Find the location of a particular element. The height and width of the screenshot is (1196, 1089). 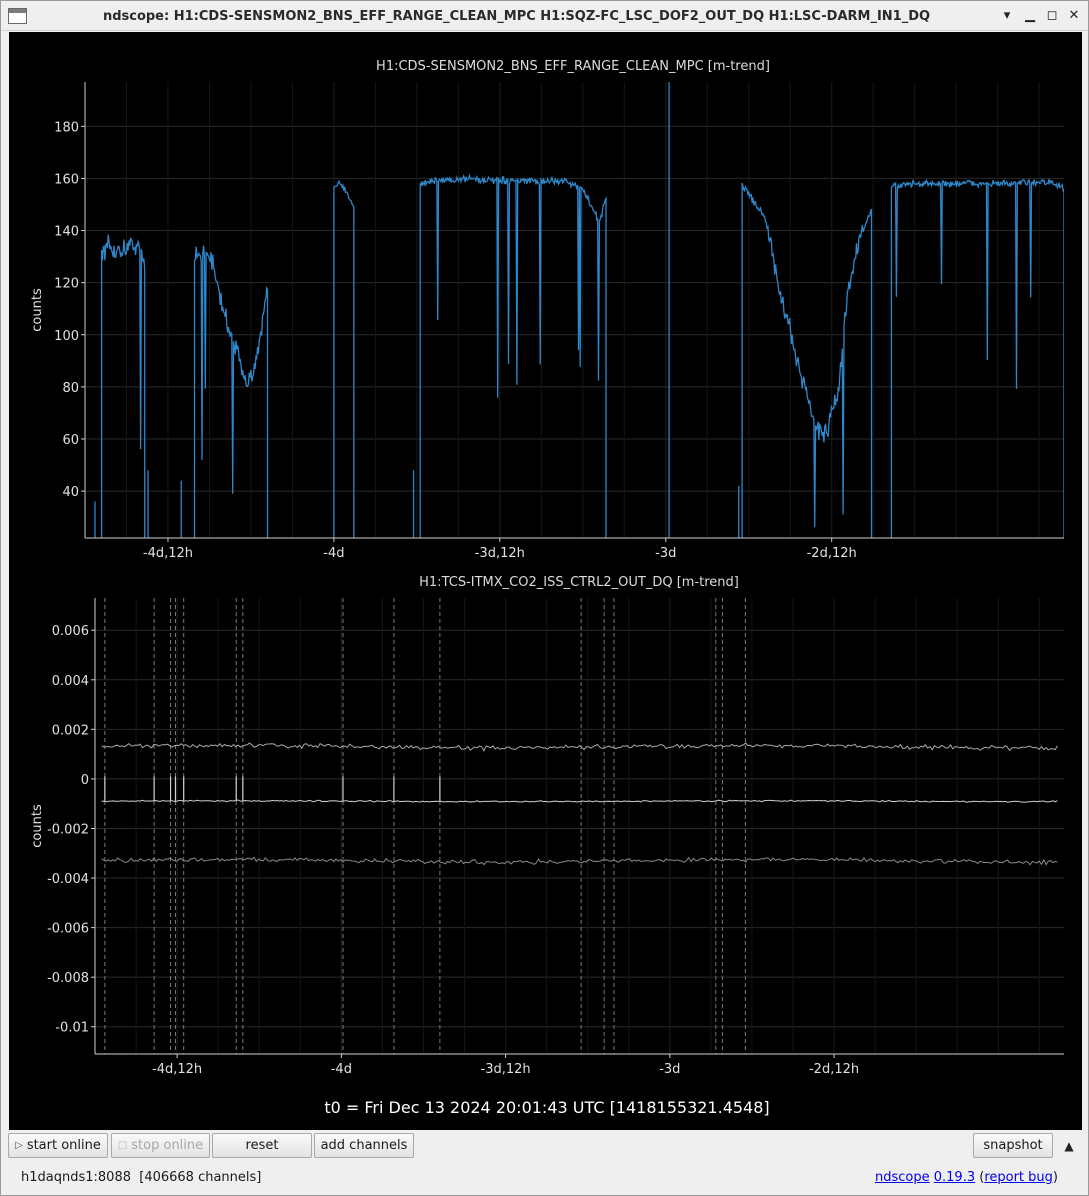

plot1-y-ticks: 180 160 140 120 100 80 60 40 is located at coordinates (66, 310).